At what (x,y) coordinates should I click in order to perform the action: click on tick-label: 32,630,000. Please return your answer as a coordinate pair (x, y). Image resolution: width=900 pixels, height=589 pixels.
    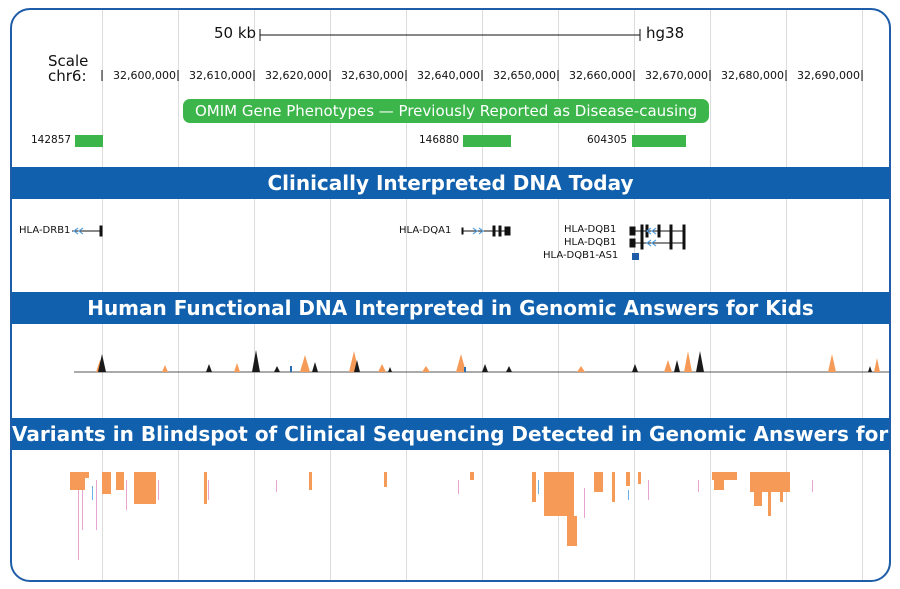
    Looking at the image, I should click on (372, 75).